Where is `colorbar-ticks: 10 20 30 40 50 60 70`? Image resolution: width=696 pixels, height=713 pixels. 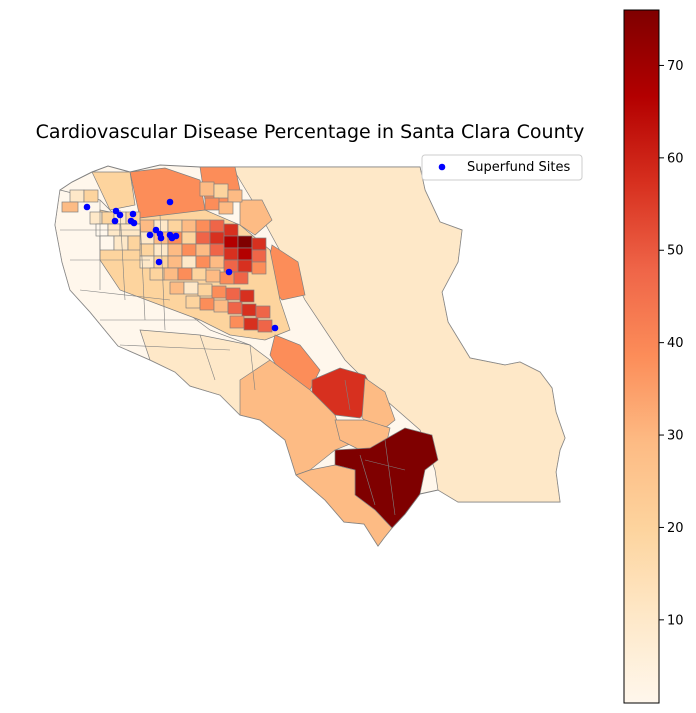
colorbar-ticks: 10 20 30 40 50 60 70 is located at coordinates (671, 343).